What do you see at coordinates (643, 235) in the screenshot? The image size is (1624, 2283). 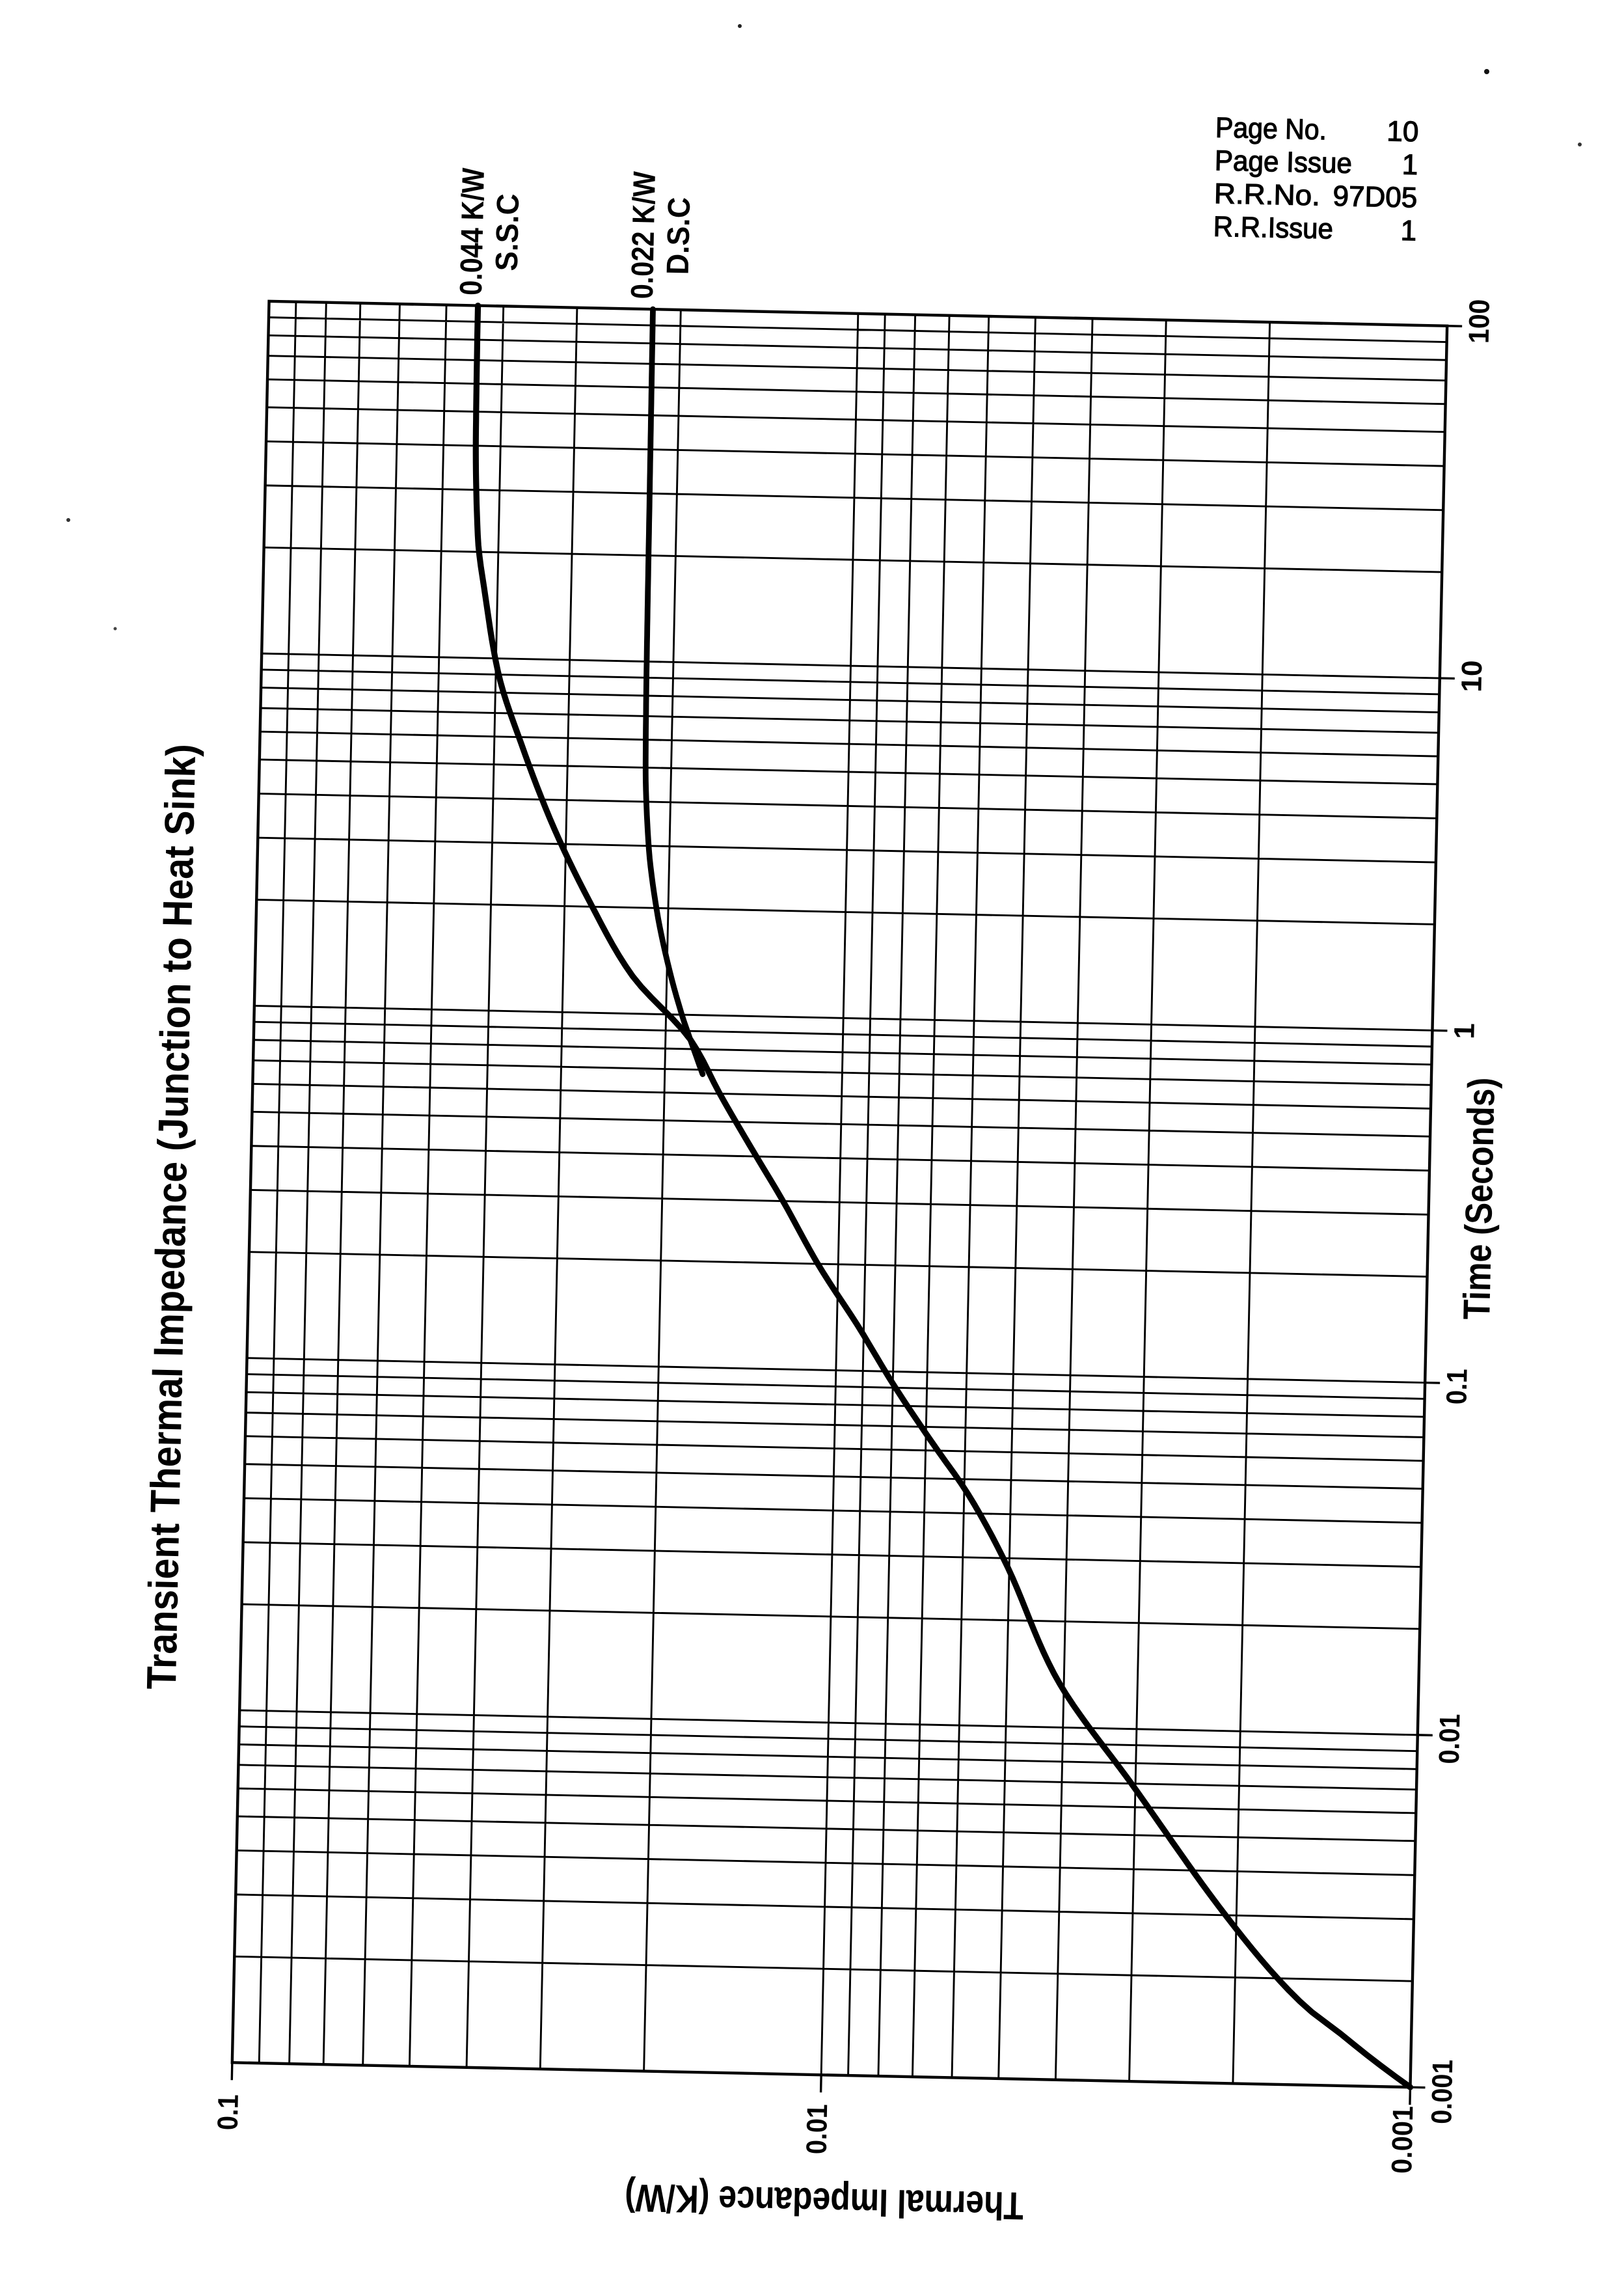 I see `svg-text: 0.022 K/W` at bounding box center [643, 235].